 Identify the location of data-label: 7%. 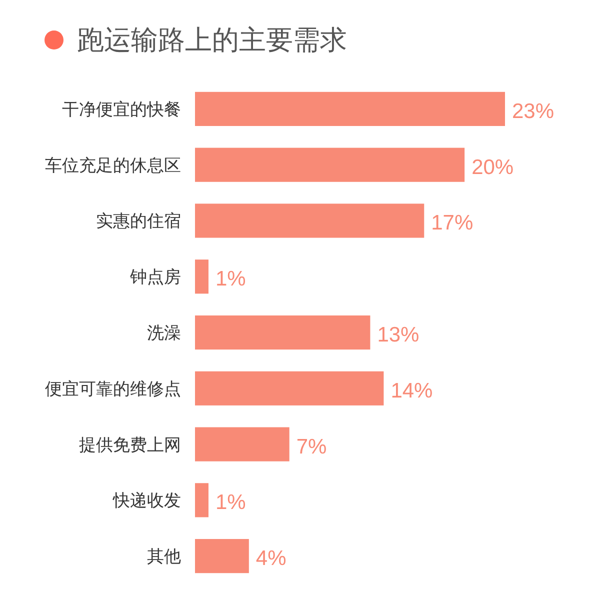
(311, 446).